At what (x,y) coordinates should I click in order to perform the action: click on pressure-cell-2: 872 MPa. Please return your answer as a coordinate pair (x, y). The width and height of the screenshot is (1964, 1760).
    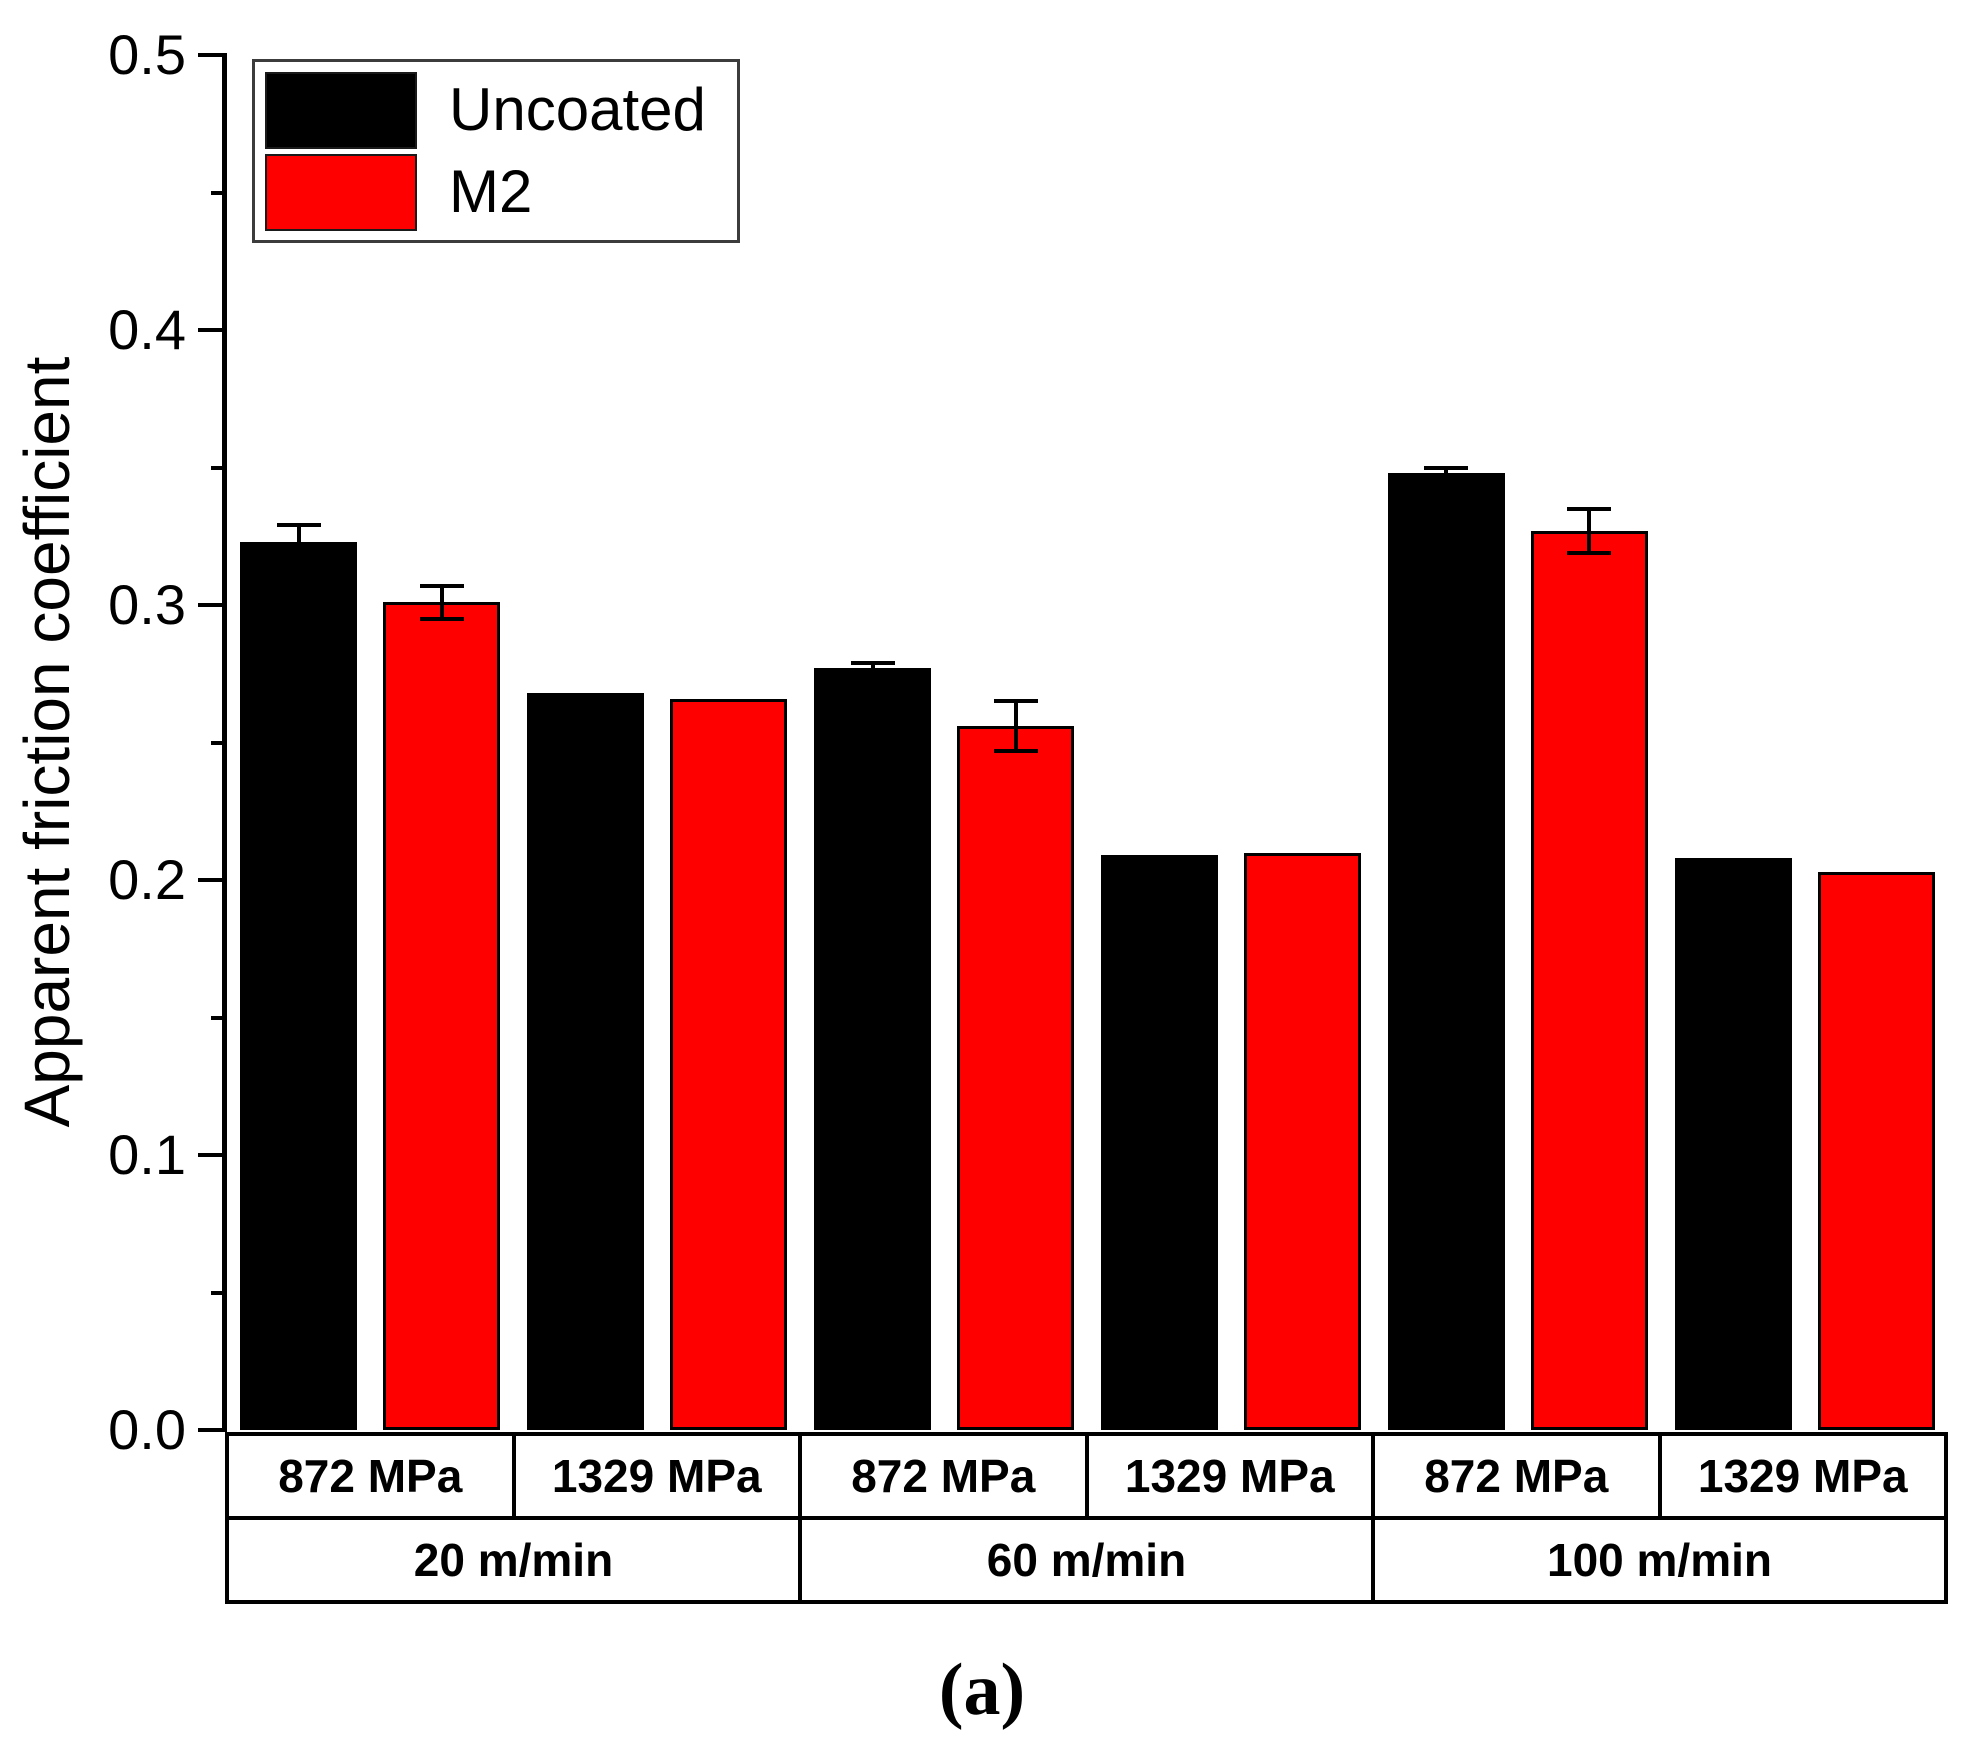
    Looking at the image, I should click on (945, 1476).